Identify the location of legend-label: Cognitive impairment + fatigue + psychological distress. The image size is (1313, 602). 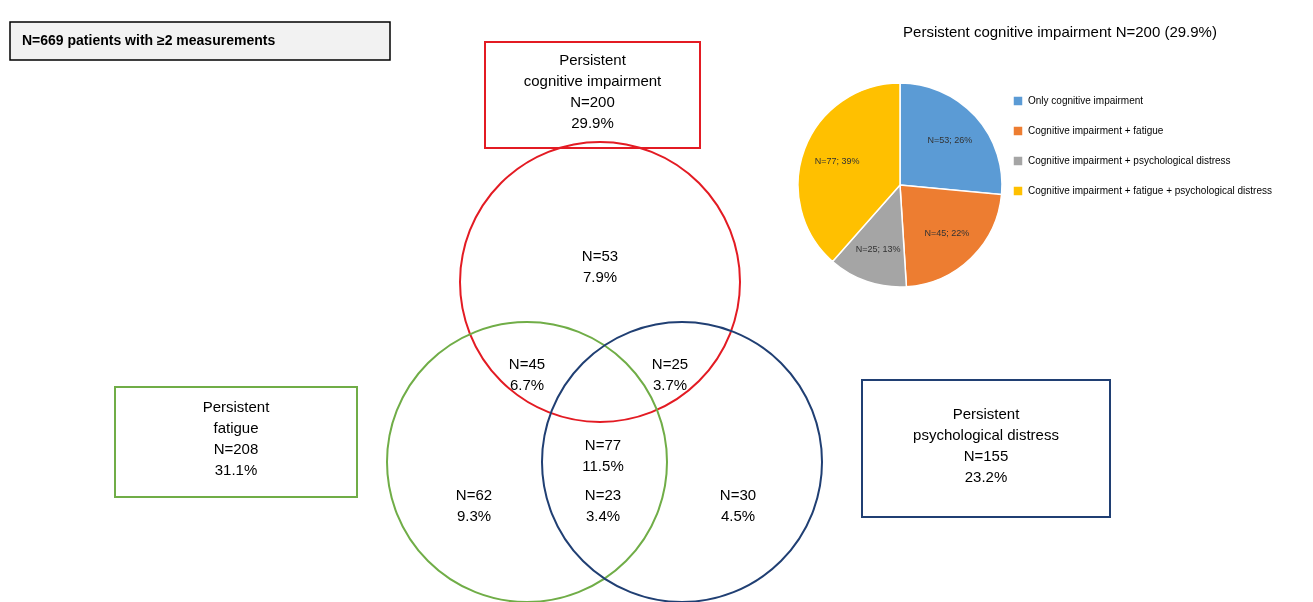
(1150, 190).